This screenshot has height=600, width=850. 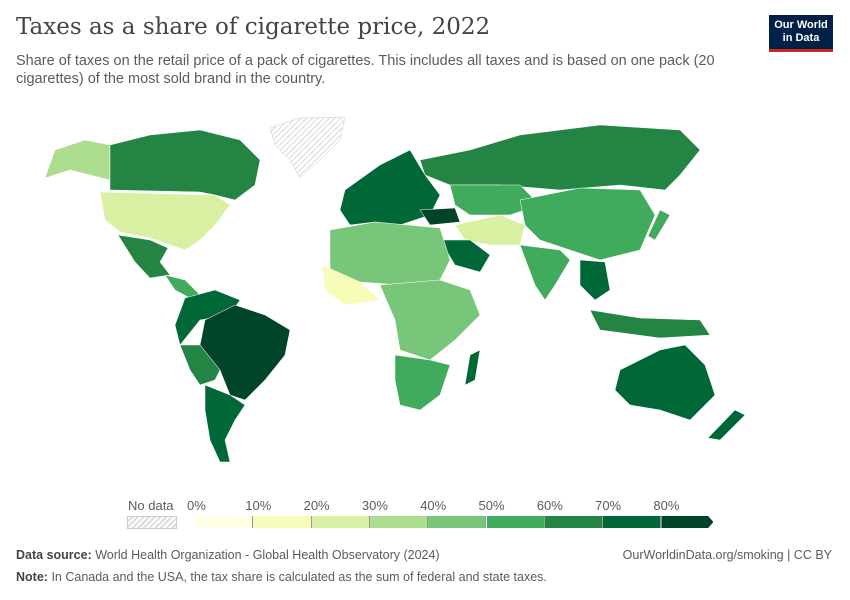 I want to click on owid-logo: Our World in Data, so click(x=801, y=33).